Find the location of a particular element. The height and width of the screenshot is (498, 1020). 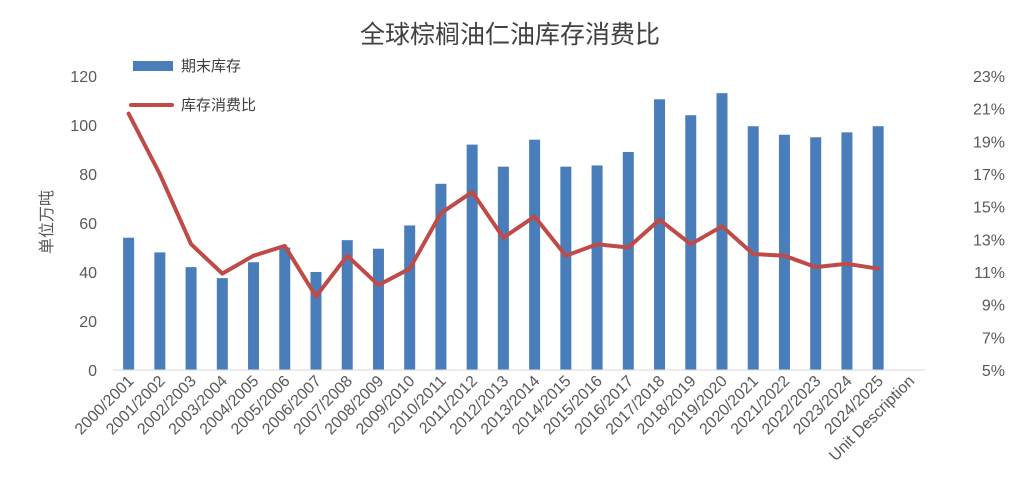

y-right-tick-label: 19% is located at coordinates (989, 142).